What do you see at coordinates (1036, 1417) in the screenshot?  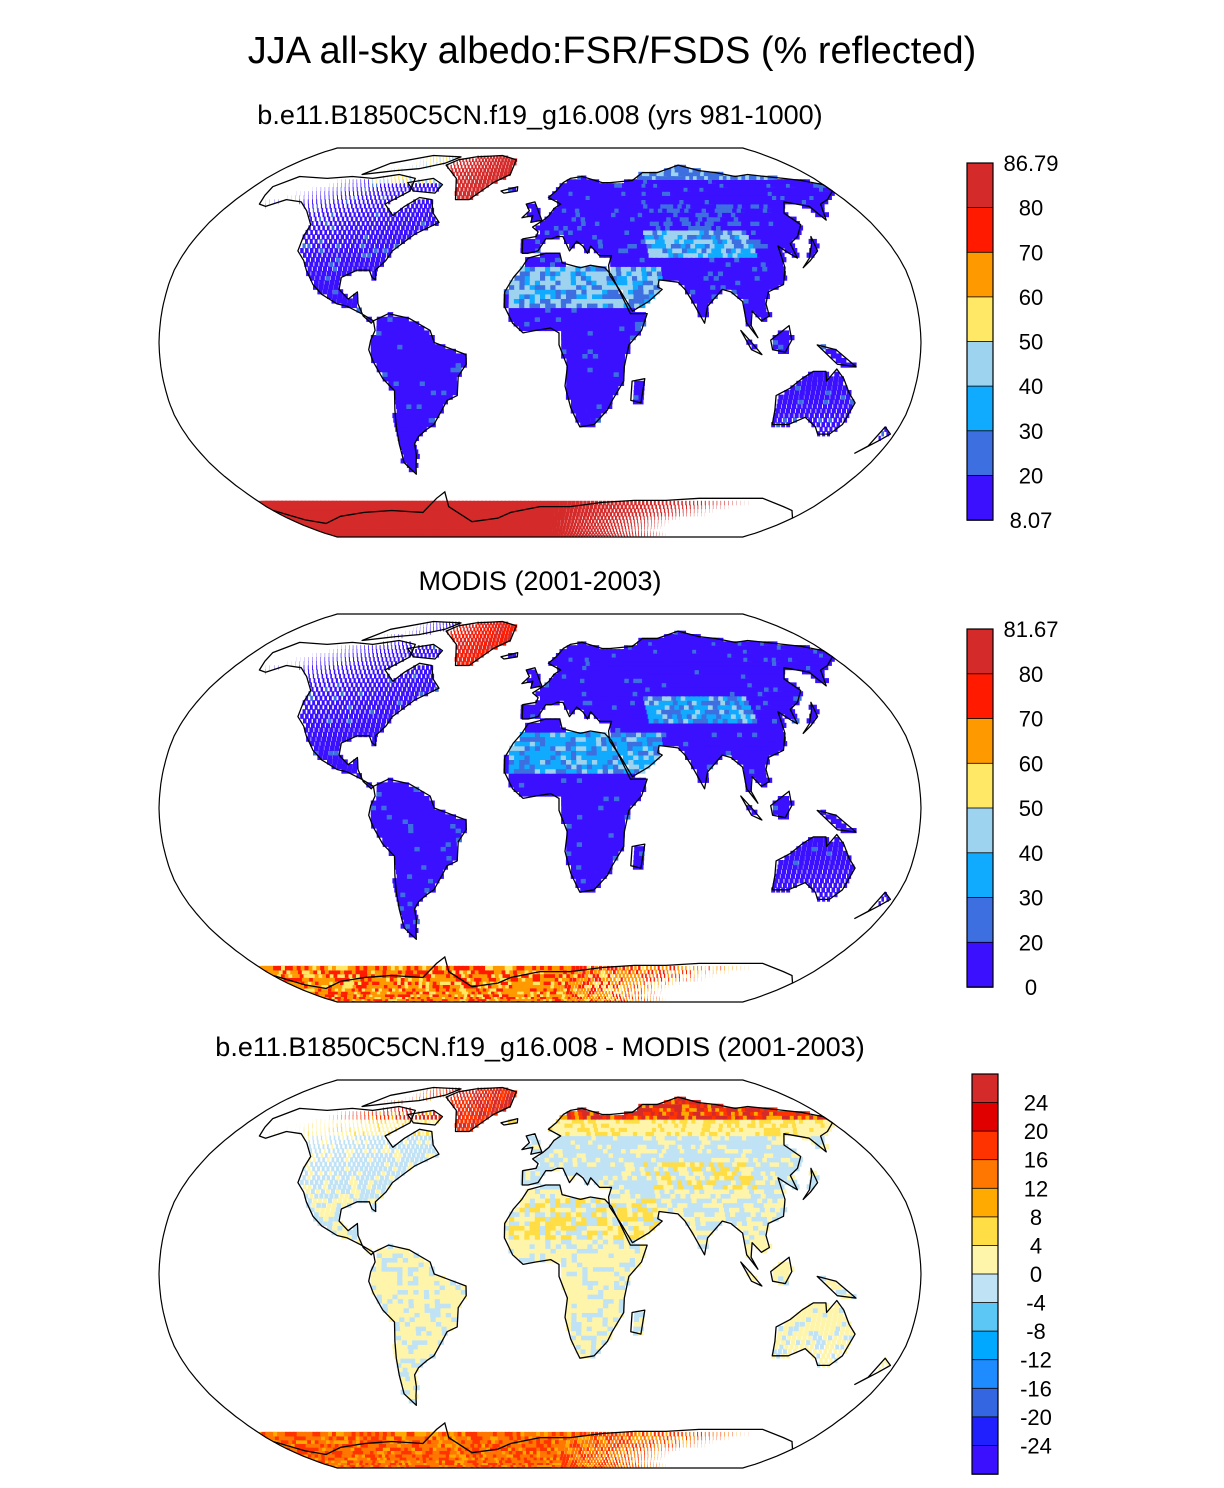 I see `colorbar-tick-label: -20` at bounding box center [1036, 1417].